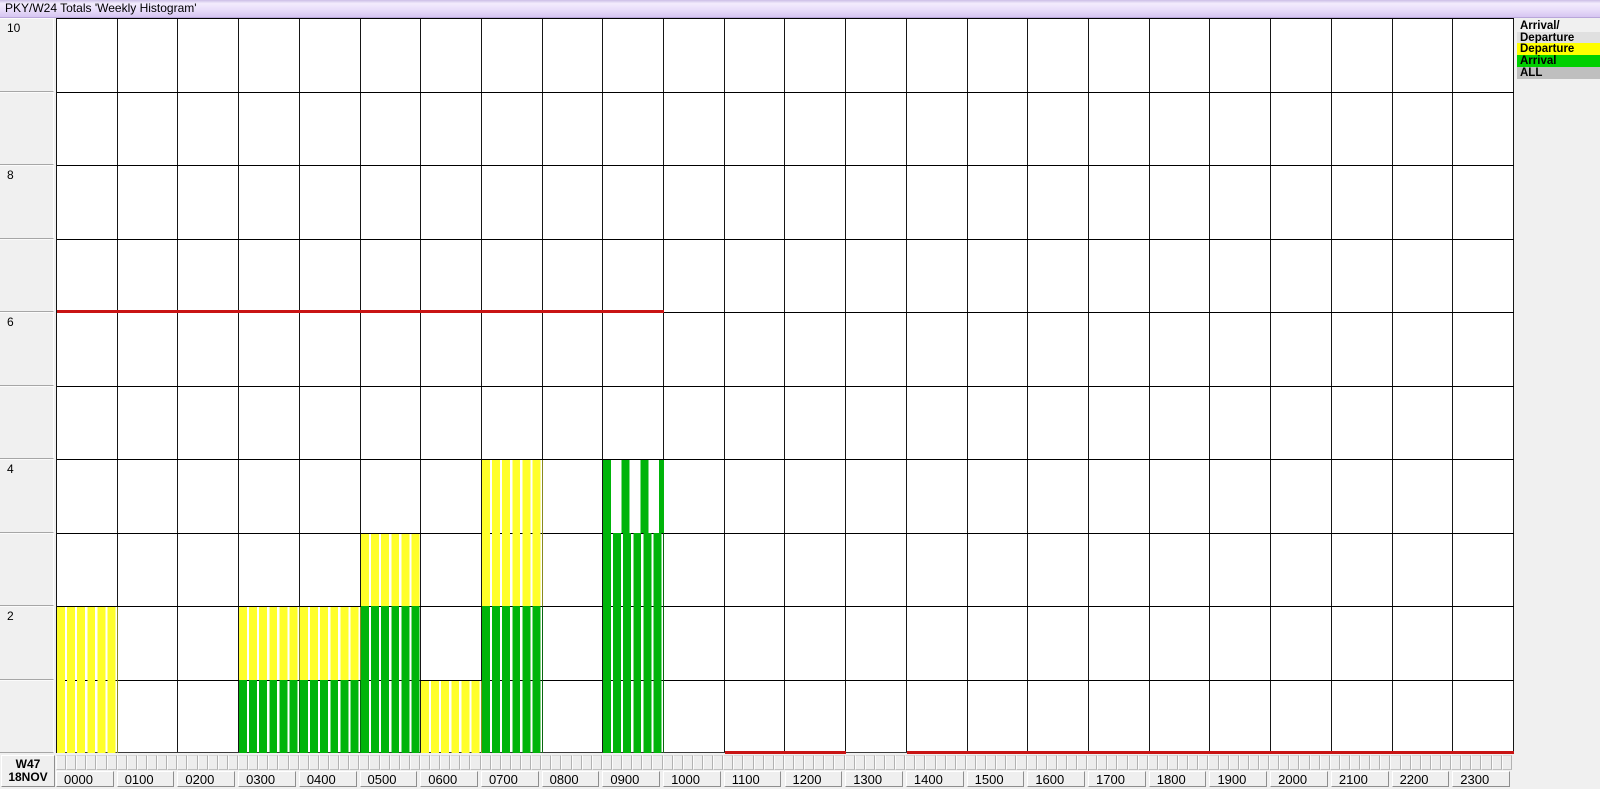  What do you see at coordinates (631, 779) in the screenshot?
I see `hour-label-0900: 0900` at bounding box center [631, 779].